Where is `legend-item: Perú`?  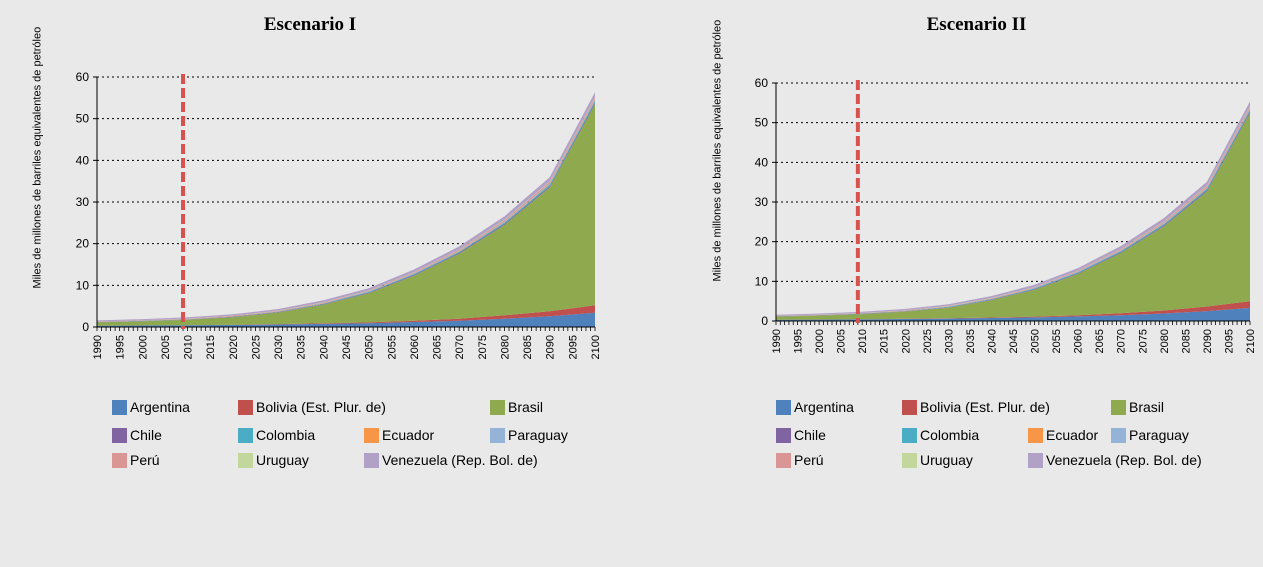
legend-item: Perú is located at coordinates (136, 460).